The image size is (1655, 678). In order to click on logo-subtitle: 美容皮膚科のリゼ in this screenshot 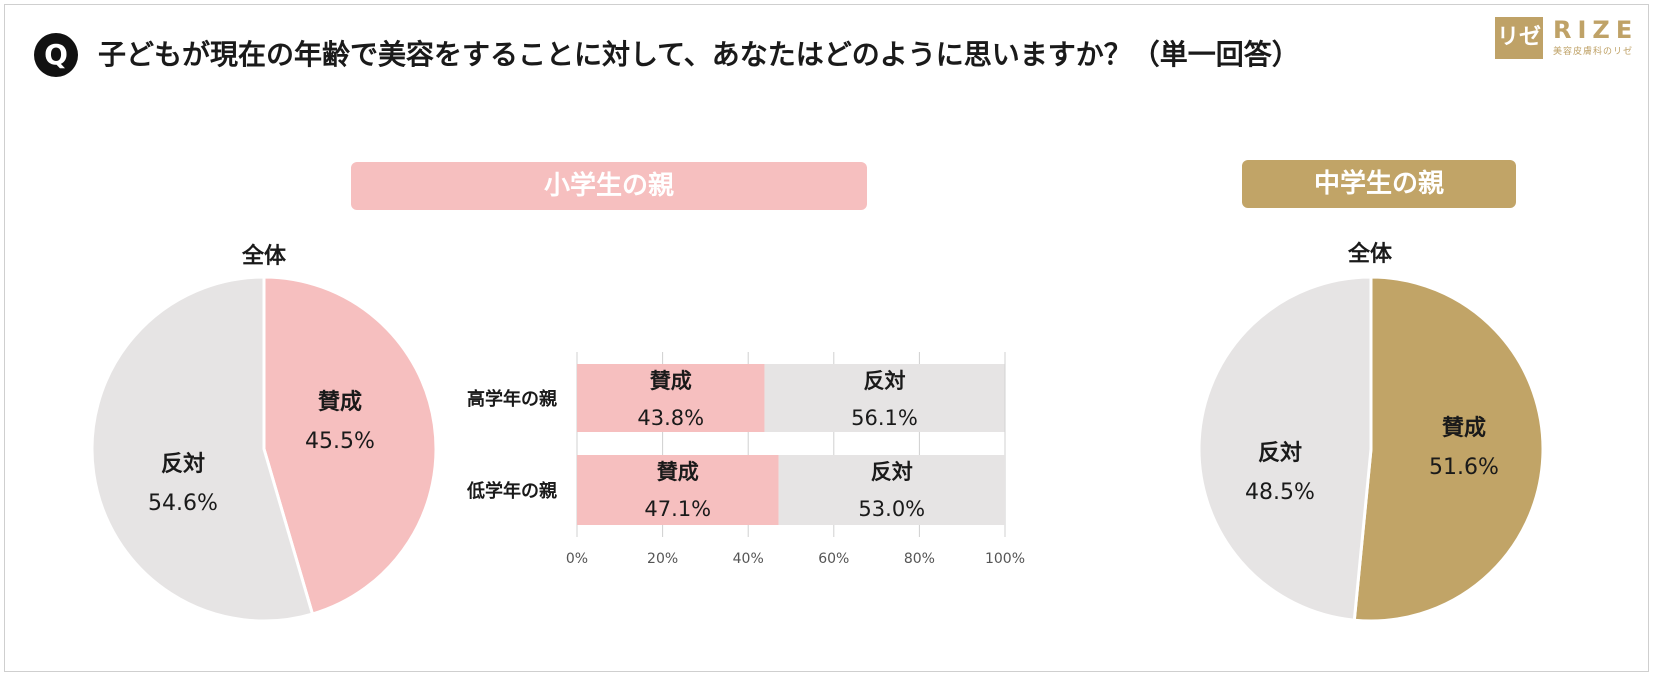, I will do `click(1593, 52)`.